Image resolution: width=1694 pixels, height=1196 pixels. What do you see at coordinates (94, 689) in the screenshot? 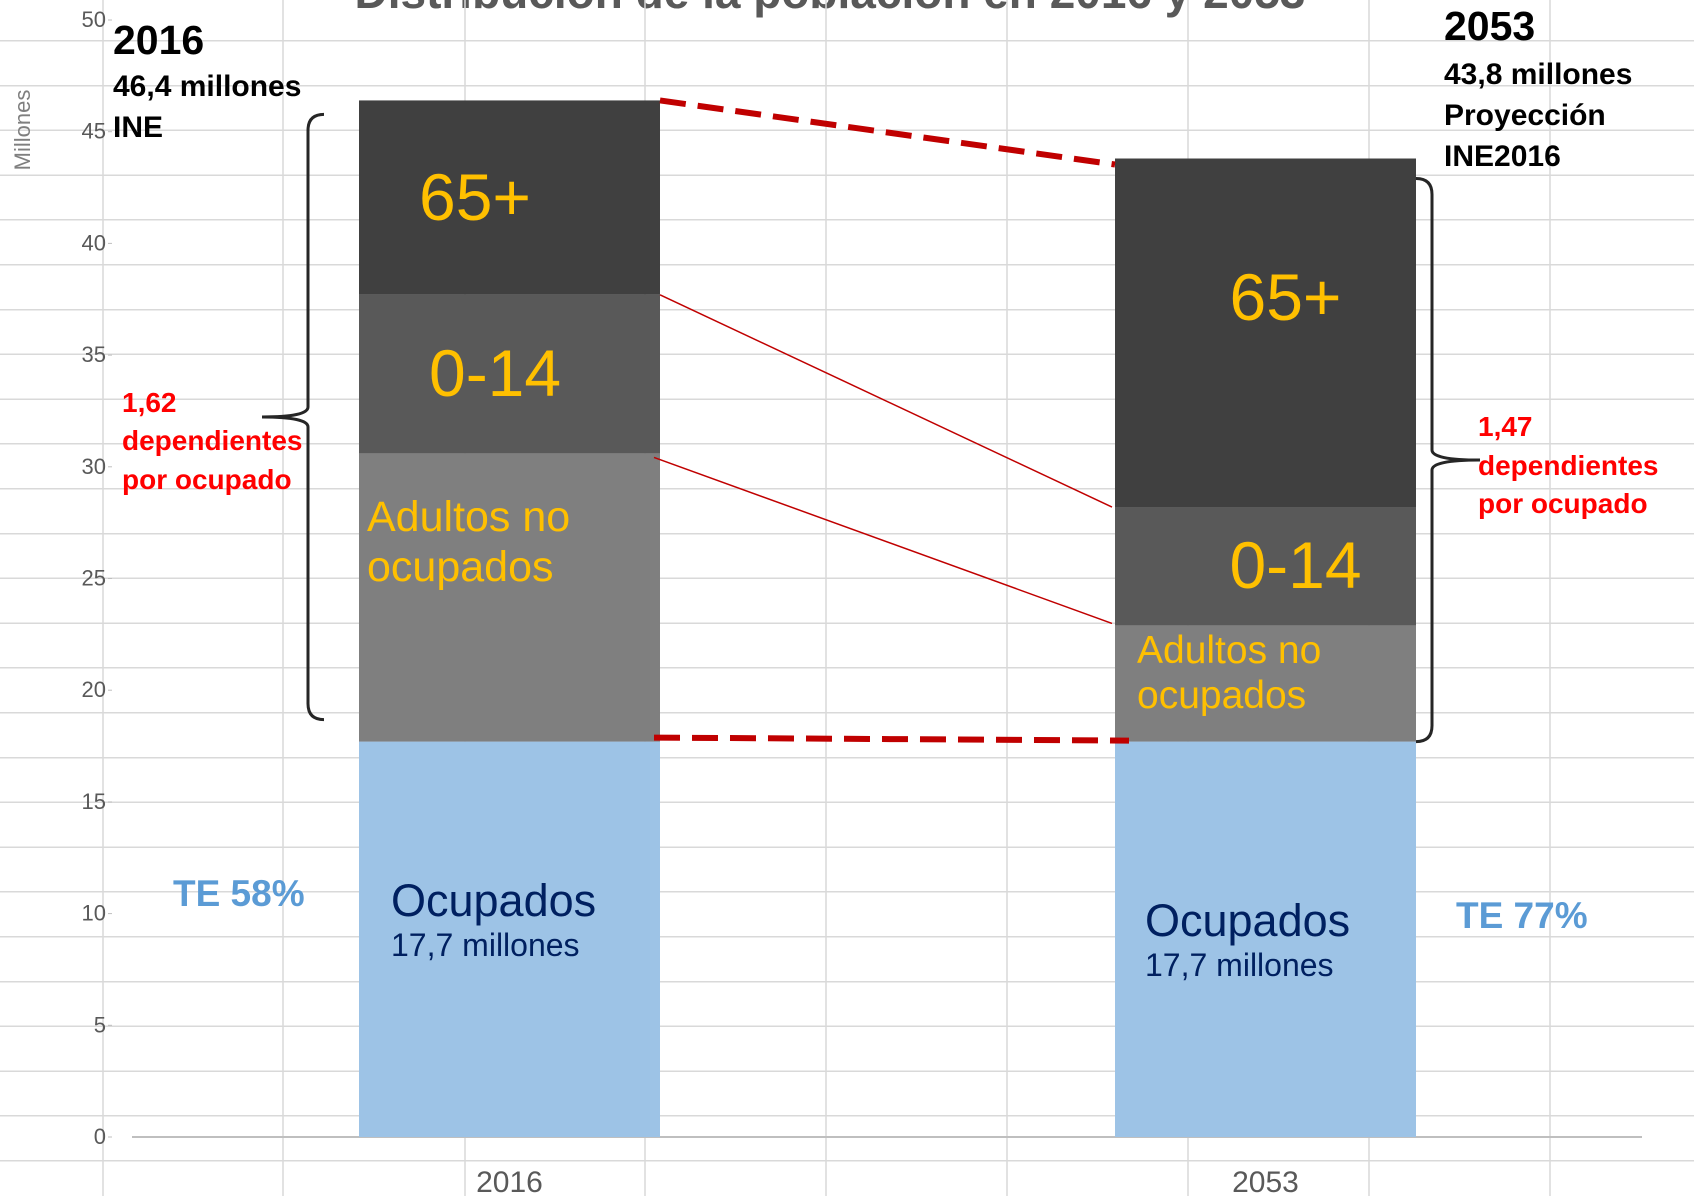
I see `y-tick-label: 20` at bounding box center [94, 689].